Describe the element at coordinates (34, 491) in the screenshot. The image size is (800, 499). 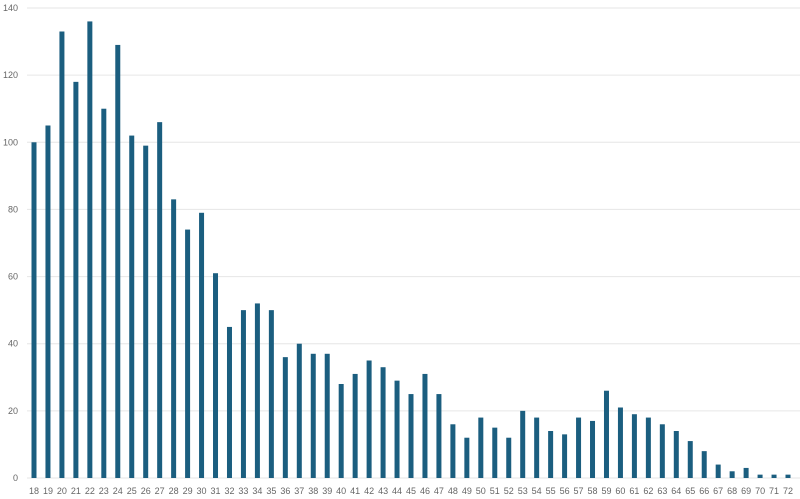
I see `x-tick-label: 18` at that location.